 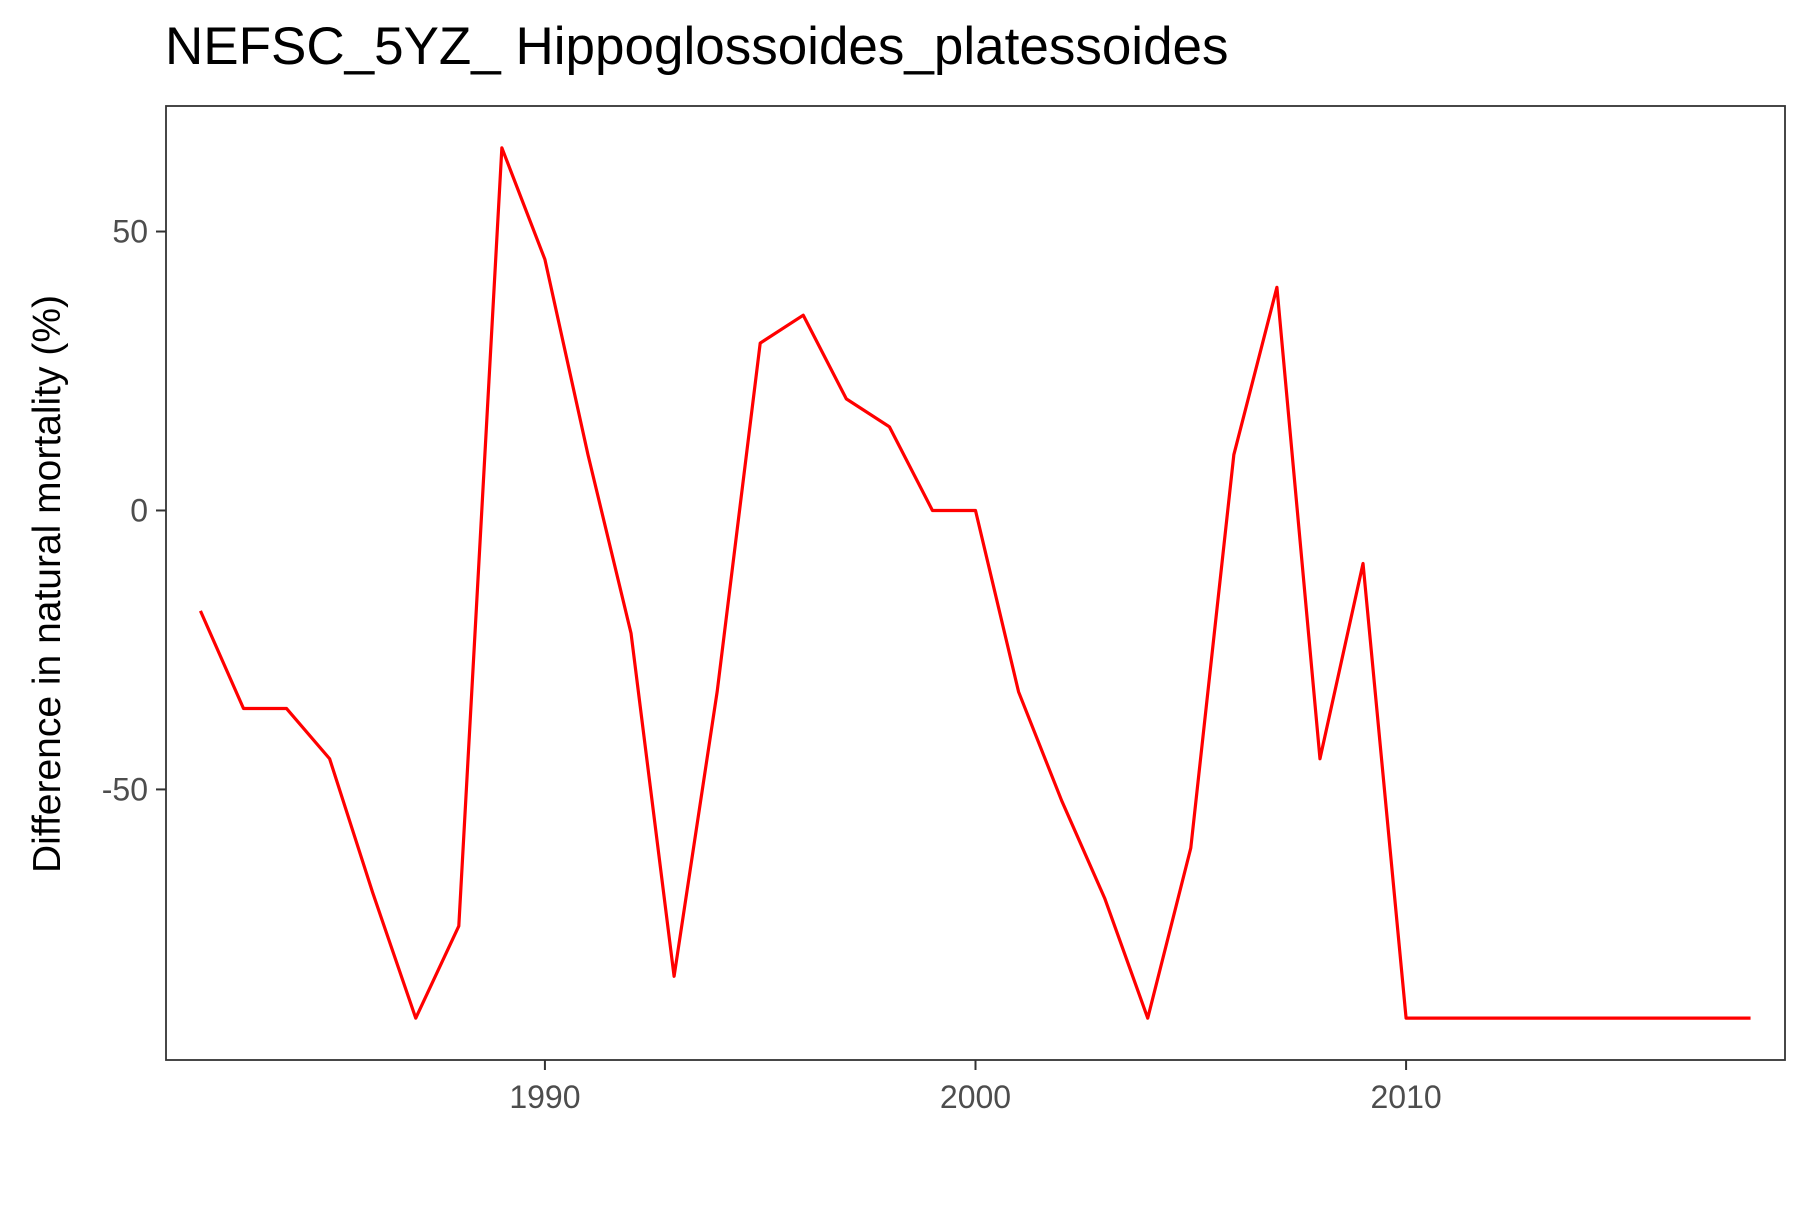 What do you see at coordinates (130, 232) in the screenshot?
I see `y-tick-label: 50` at bounding box center [130, 232].